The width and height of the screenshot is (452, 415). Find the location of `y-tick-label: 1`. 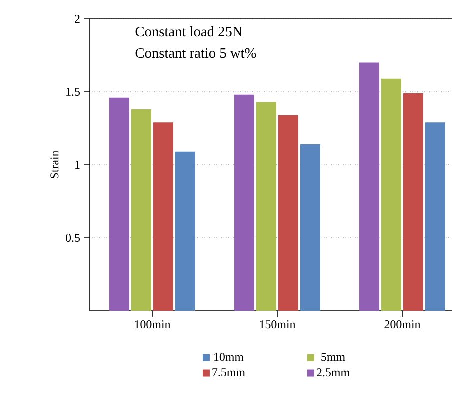

y-tick-label: 1 is located at coordinates (78, 165).